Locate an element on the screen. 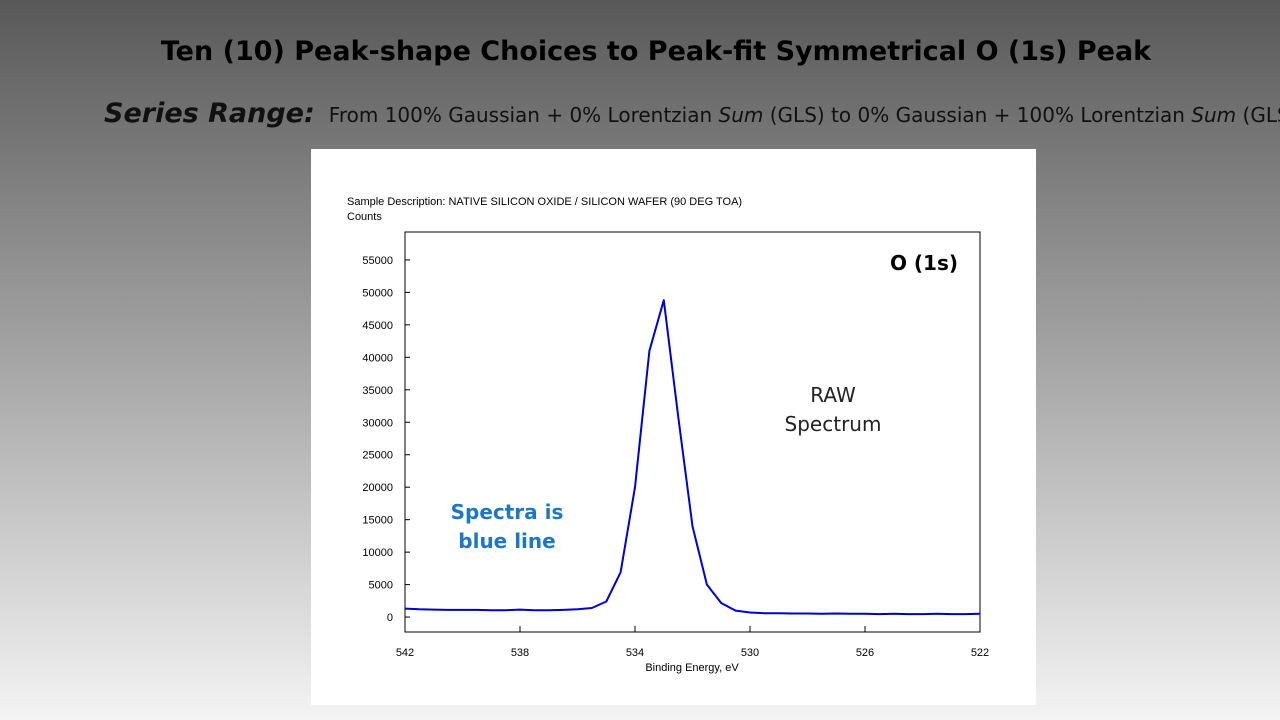 The width and height of the screenshot is (1280, 720). x-tick-label: 526 is located at coordinates (865, 653).